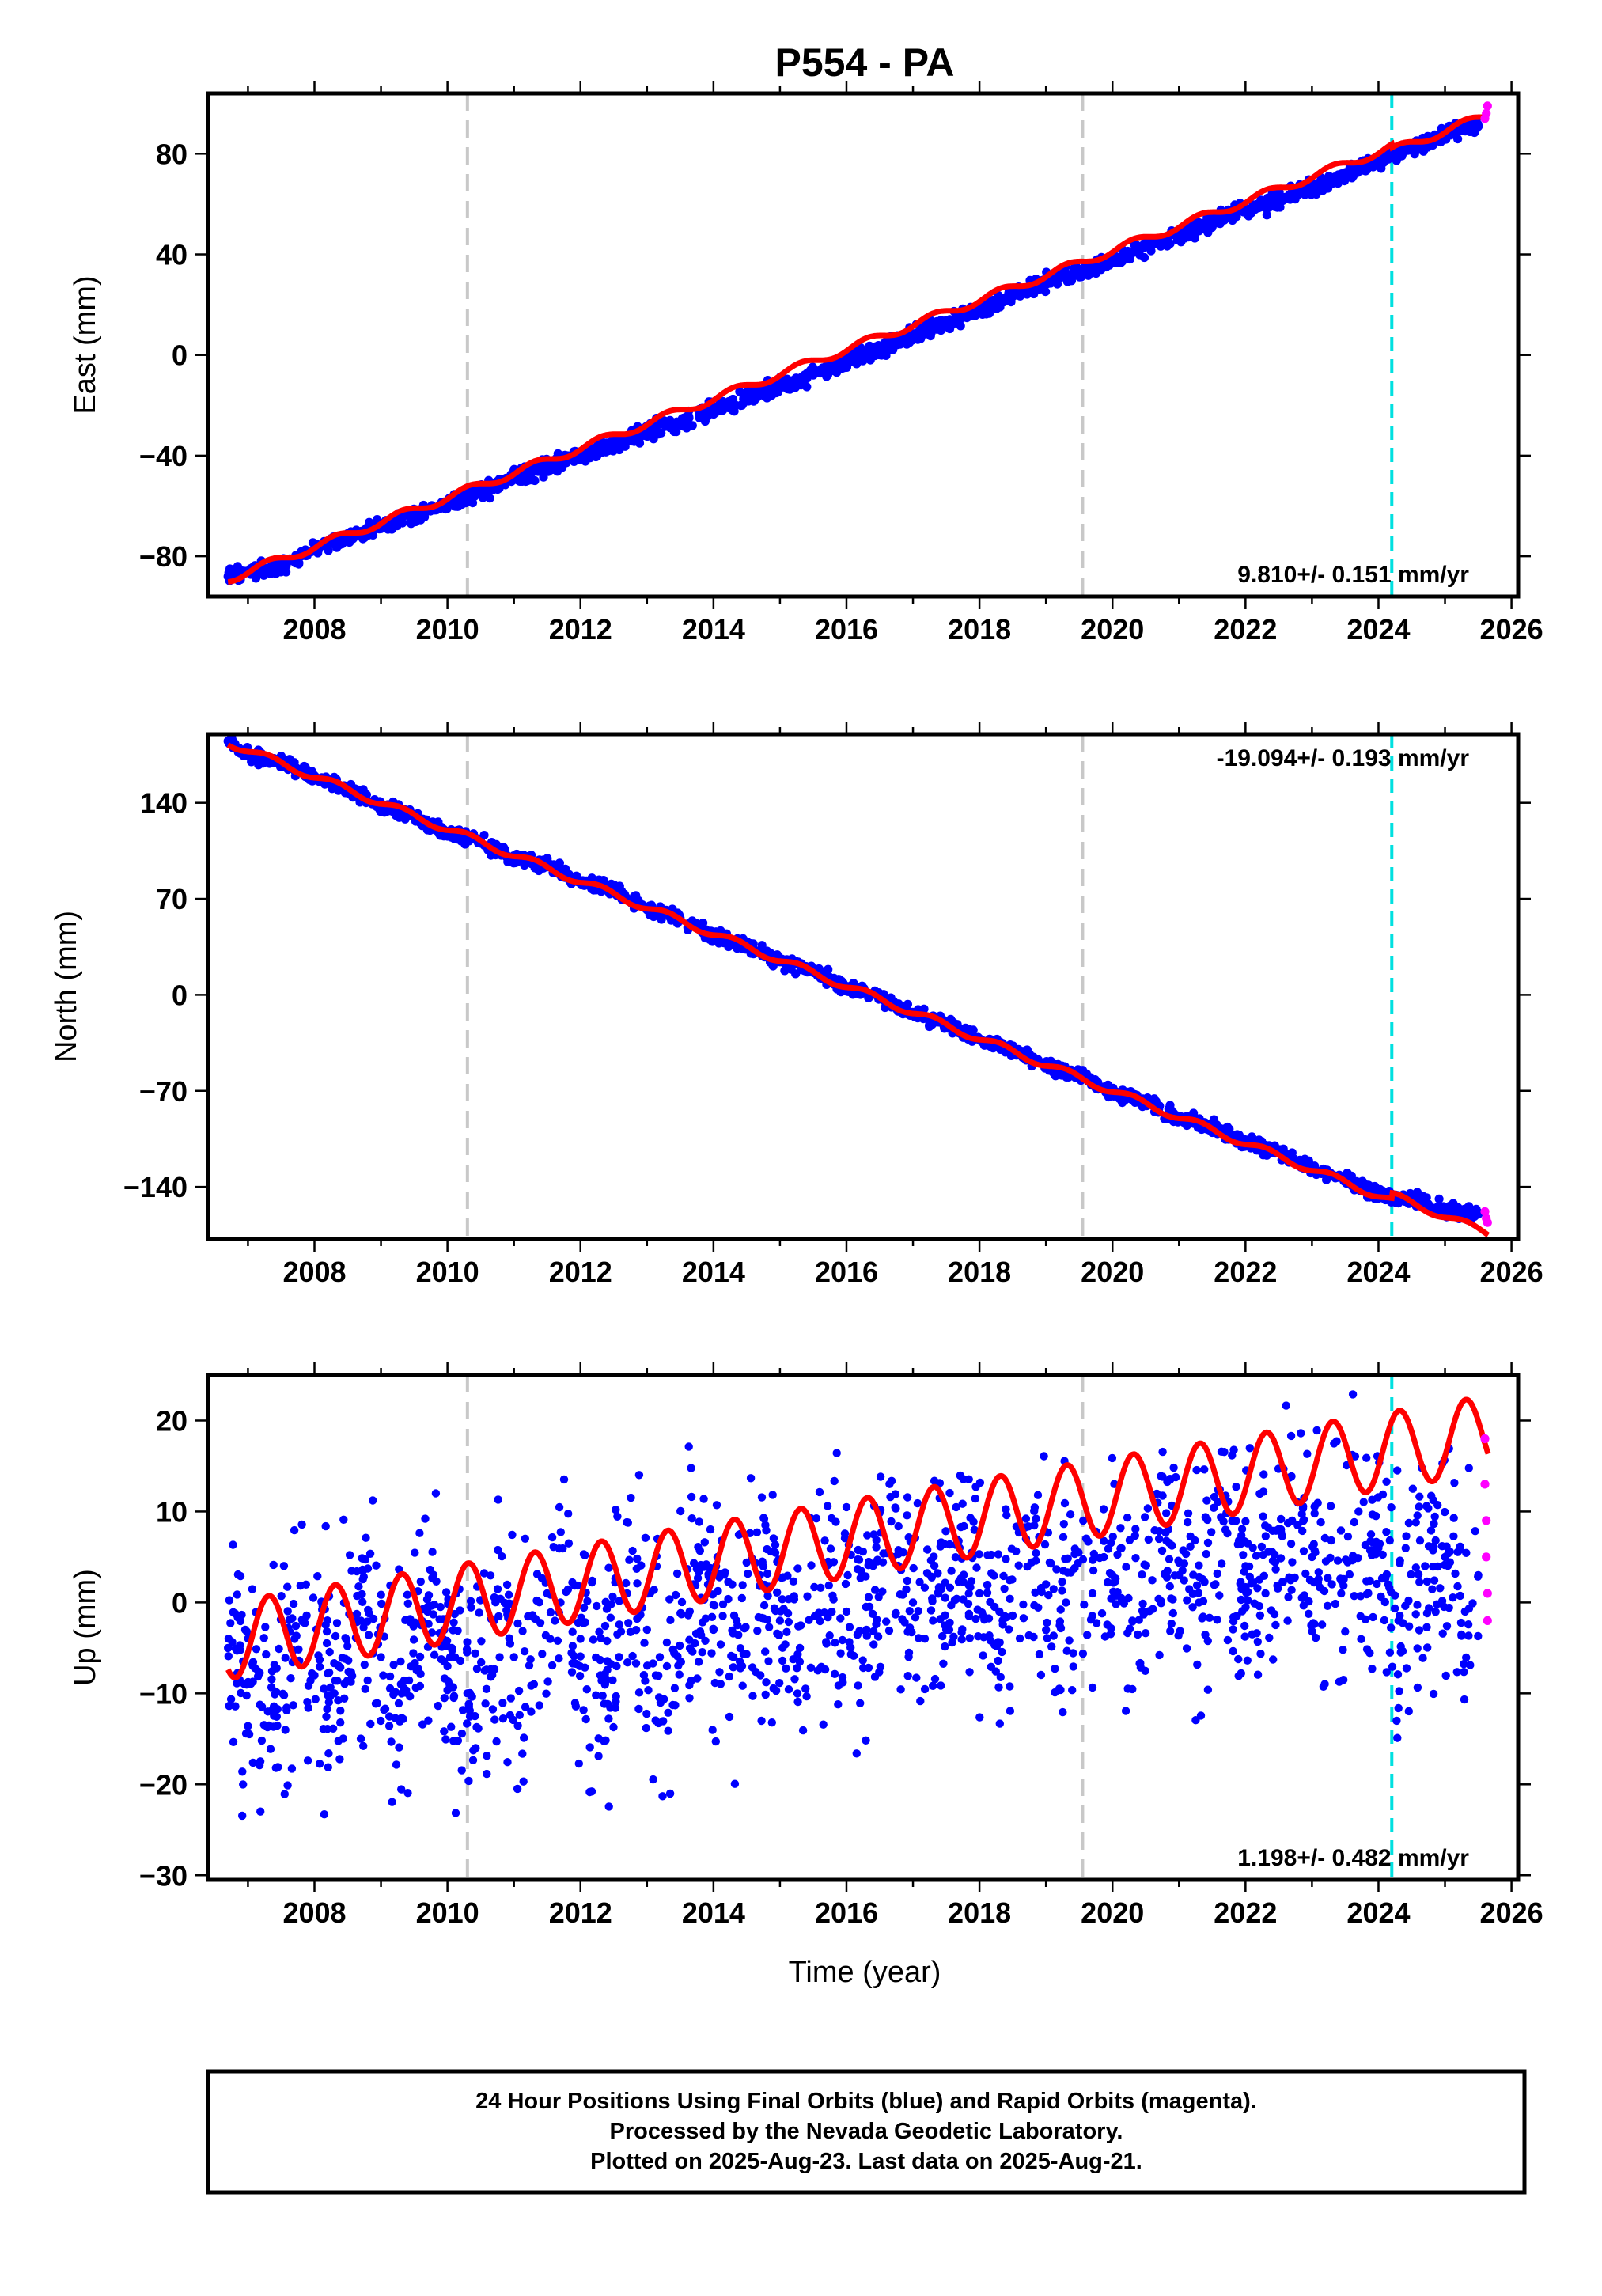 This screenshot has width=1602, height=2296. I want to click on y-tick-label: −70, so click(163, 1092).